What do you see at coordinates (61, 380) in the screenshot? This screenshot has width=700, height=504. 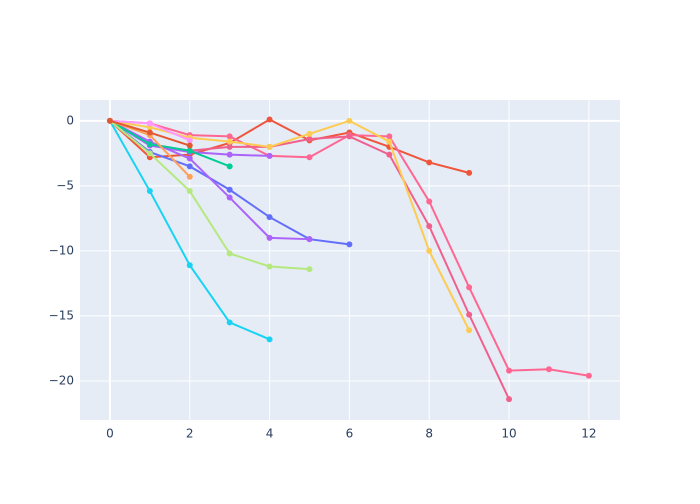 I see `y-tick-label: −20` at bounding box center [61, 380].